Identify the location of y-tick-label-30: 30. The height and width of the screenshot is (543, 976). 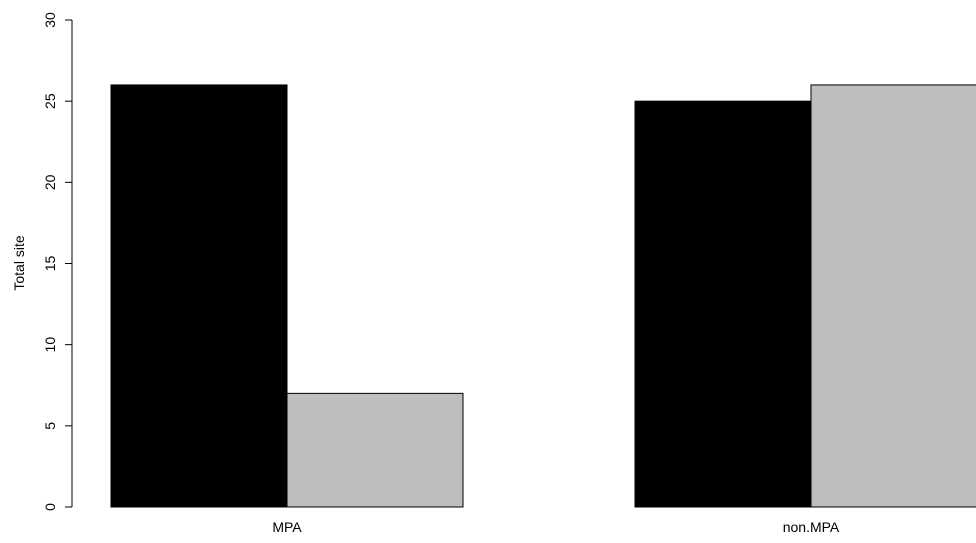
(50, 20).